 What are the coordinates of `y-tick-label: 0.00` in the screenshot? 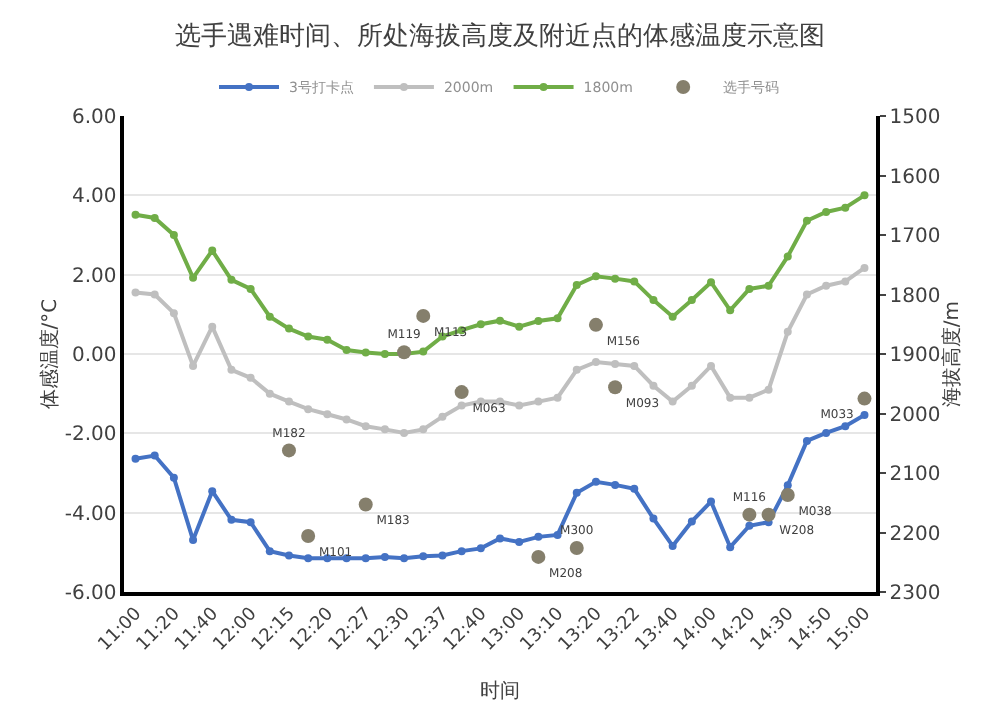 It's located at (94, 356).